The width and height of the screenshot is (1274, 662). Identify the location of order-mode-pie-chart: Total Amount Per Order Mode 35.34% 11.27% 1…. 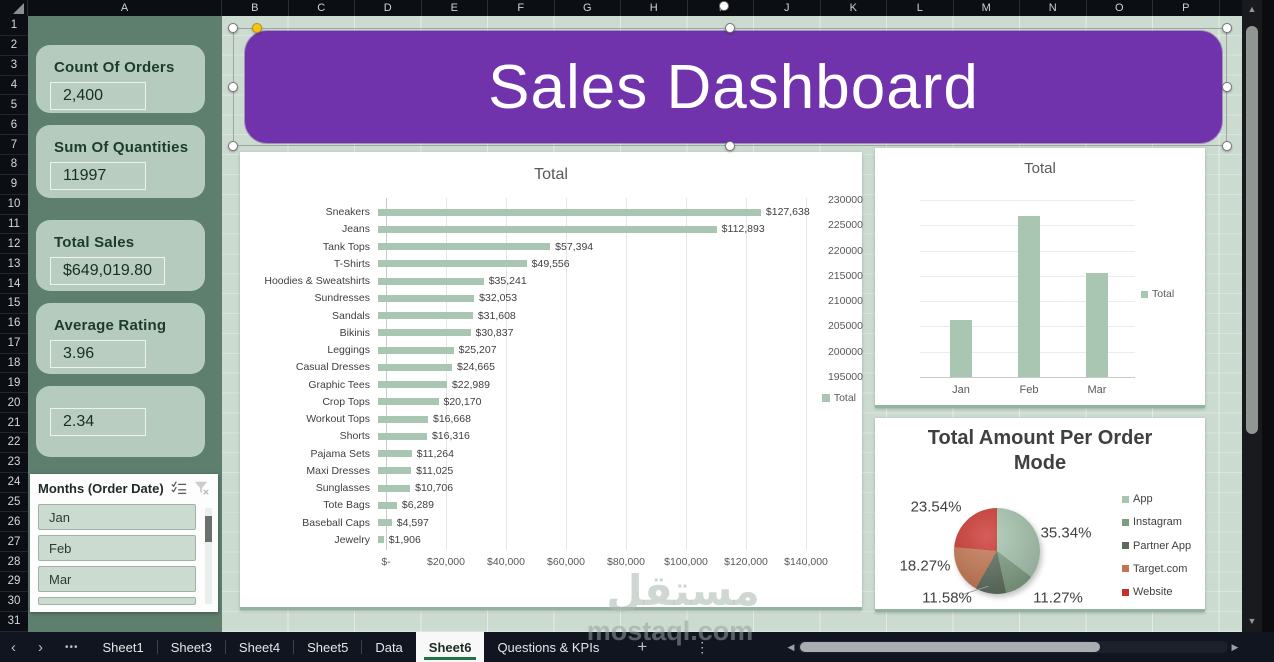
(1040, 515).